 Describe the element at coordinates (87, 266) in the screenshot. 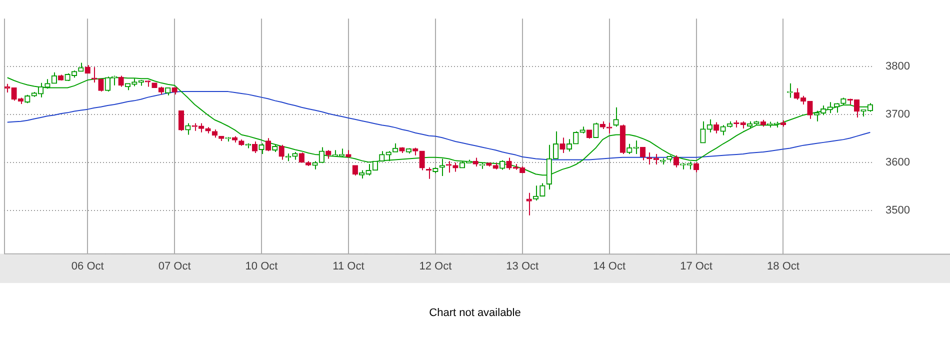

I see `x-tick-label: 06 Oct` at that location.